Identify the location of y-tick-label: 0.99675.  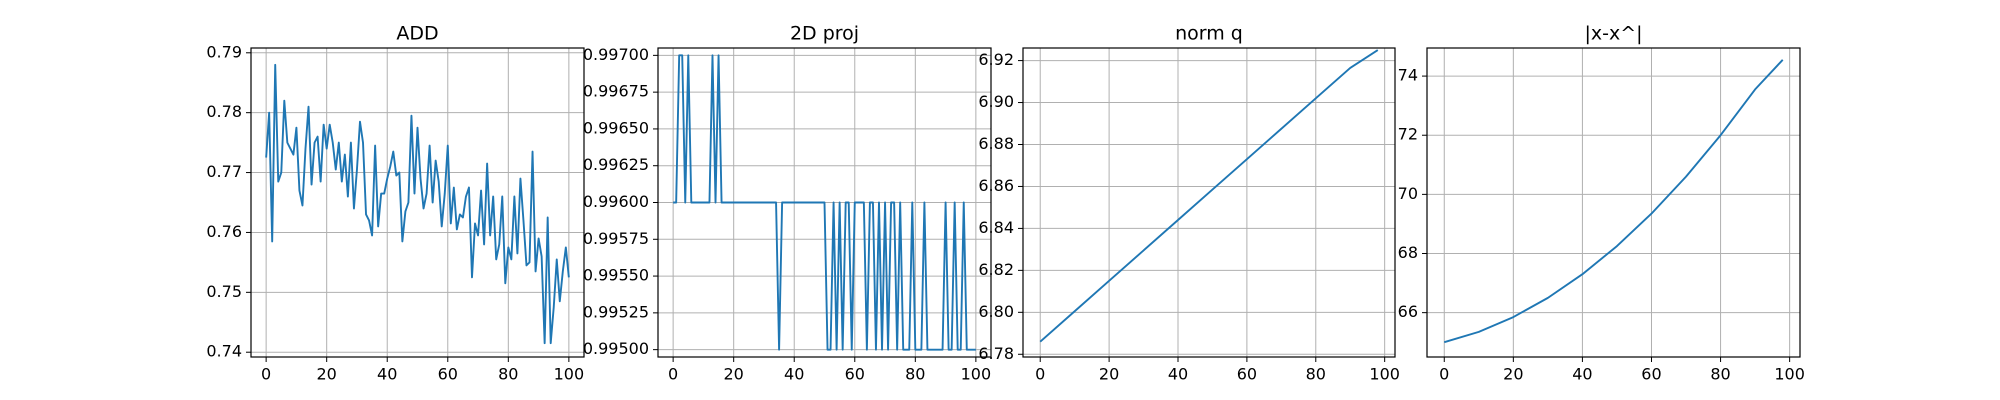
(616, 91).